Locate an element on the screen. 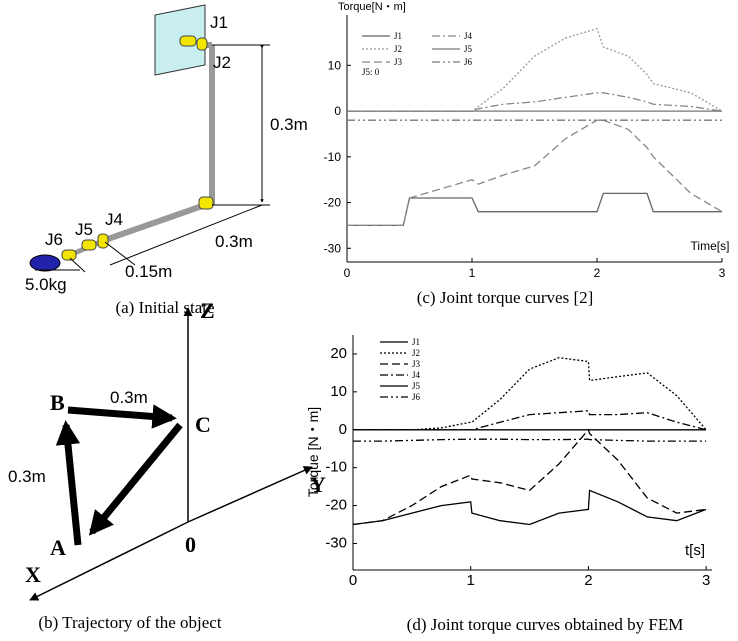  trajectory-arrows is located at coordinates (119, 475).